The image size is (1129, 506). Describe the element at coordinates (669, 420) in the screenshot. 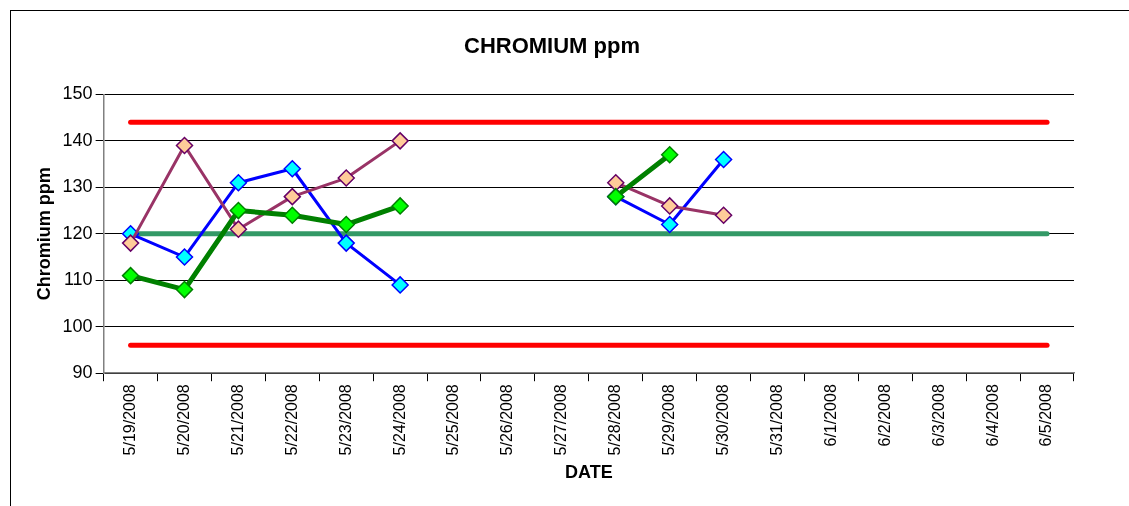

I see `x-tick-label: 5/29/2008` at that location.